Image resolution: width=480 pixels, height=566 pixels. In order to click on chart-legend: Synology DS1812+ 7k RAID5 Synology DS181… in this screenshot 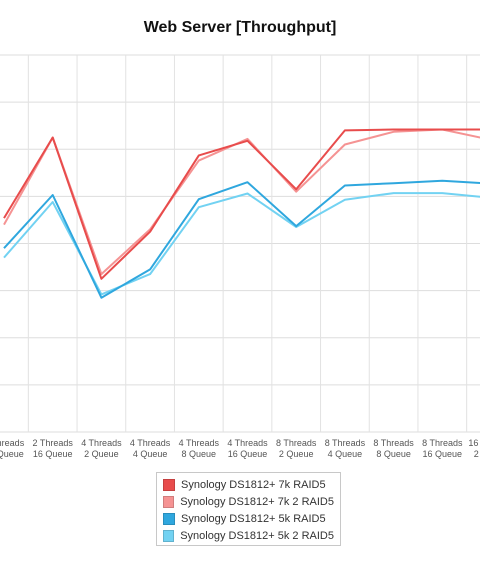, I will do `click(248, 509)`.